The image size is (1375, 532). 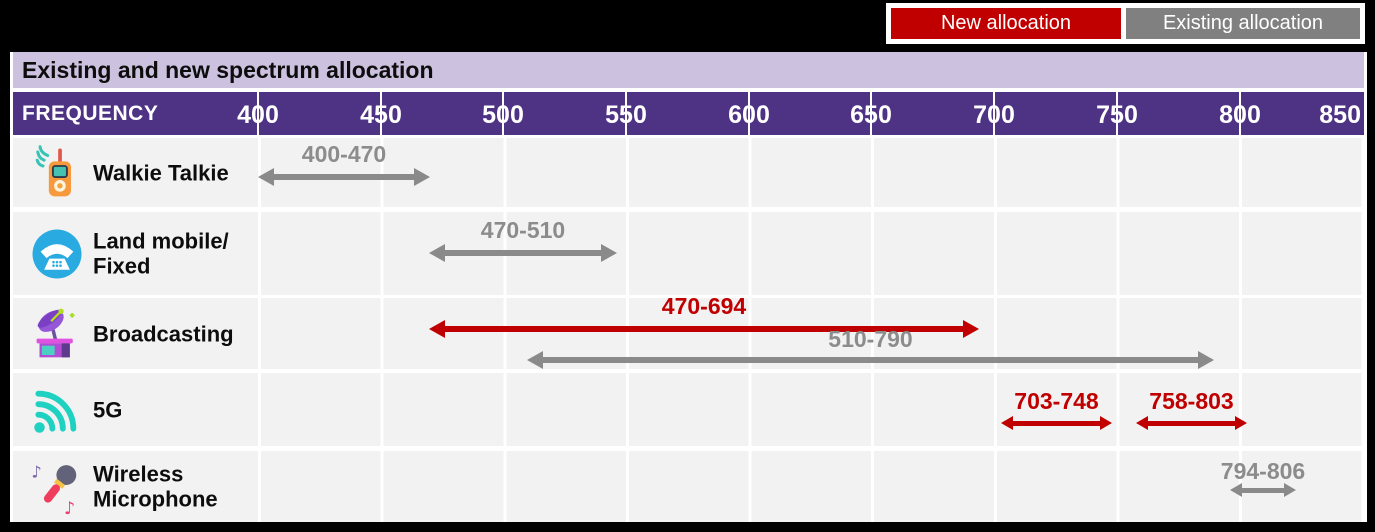 What do you see at coordinates (523, 230) in the screenshot?
I see `allocation-range-label: 470-510` at bounding box center [523, 230].